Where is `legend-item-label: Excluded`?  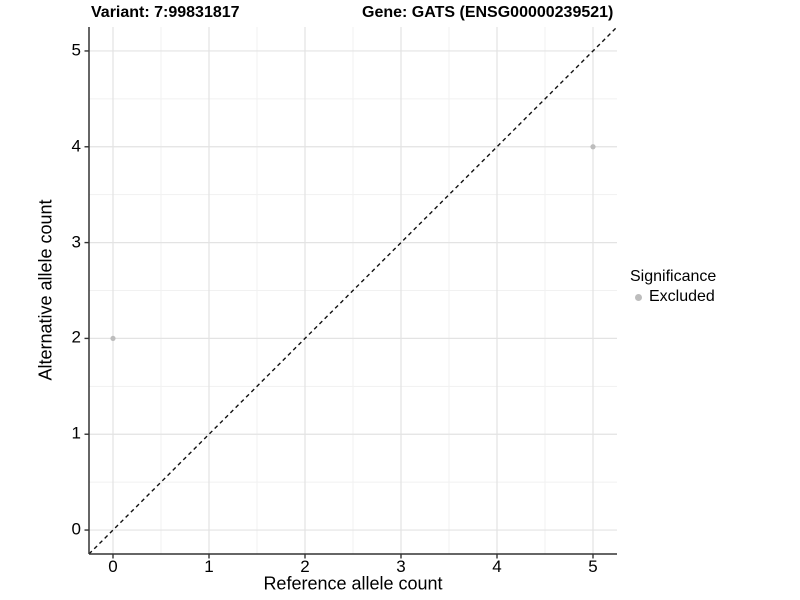 legend-item-label: Excluded is located at coordinates (682, 296).